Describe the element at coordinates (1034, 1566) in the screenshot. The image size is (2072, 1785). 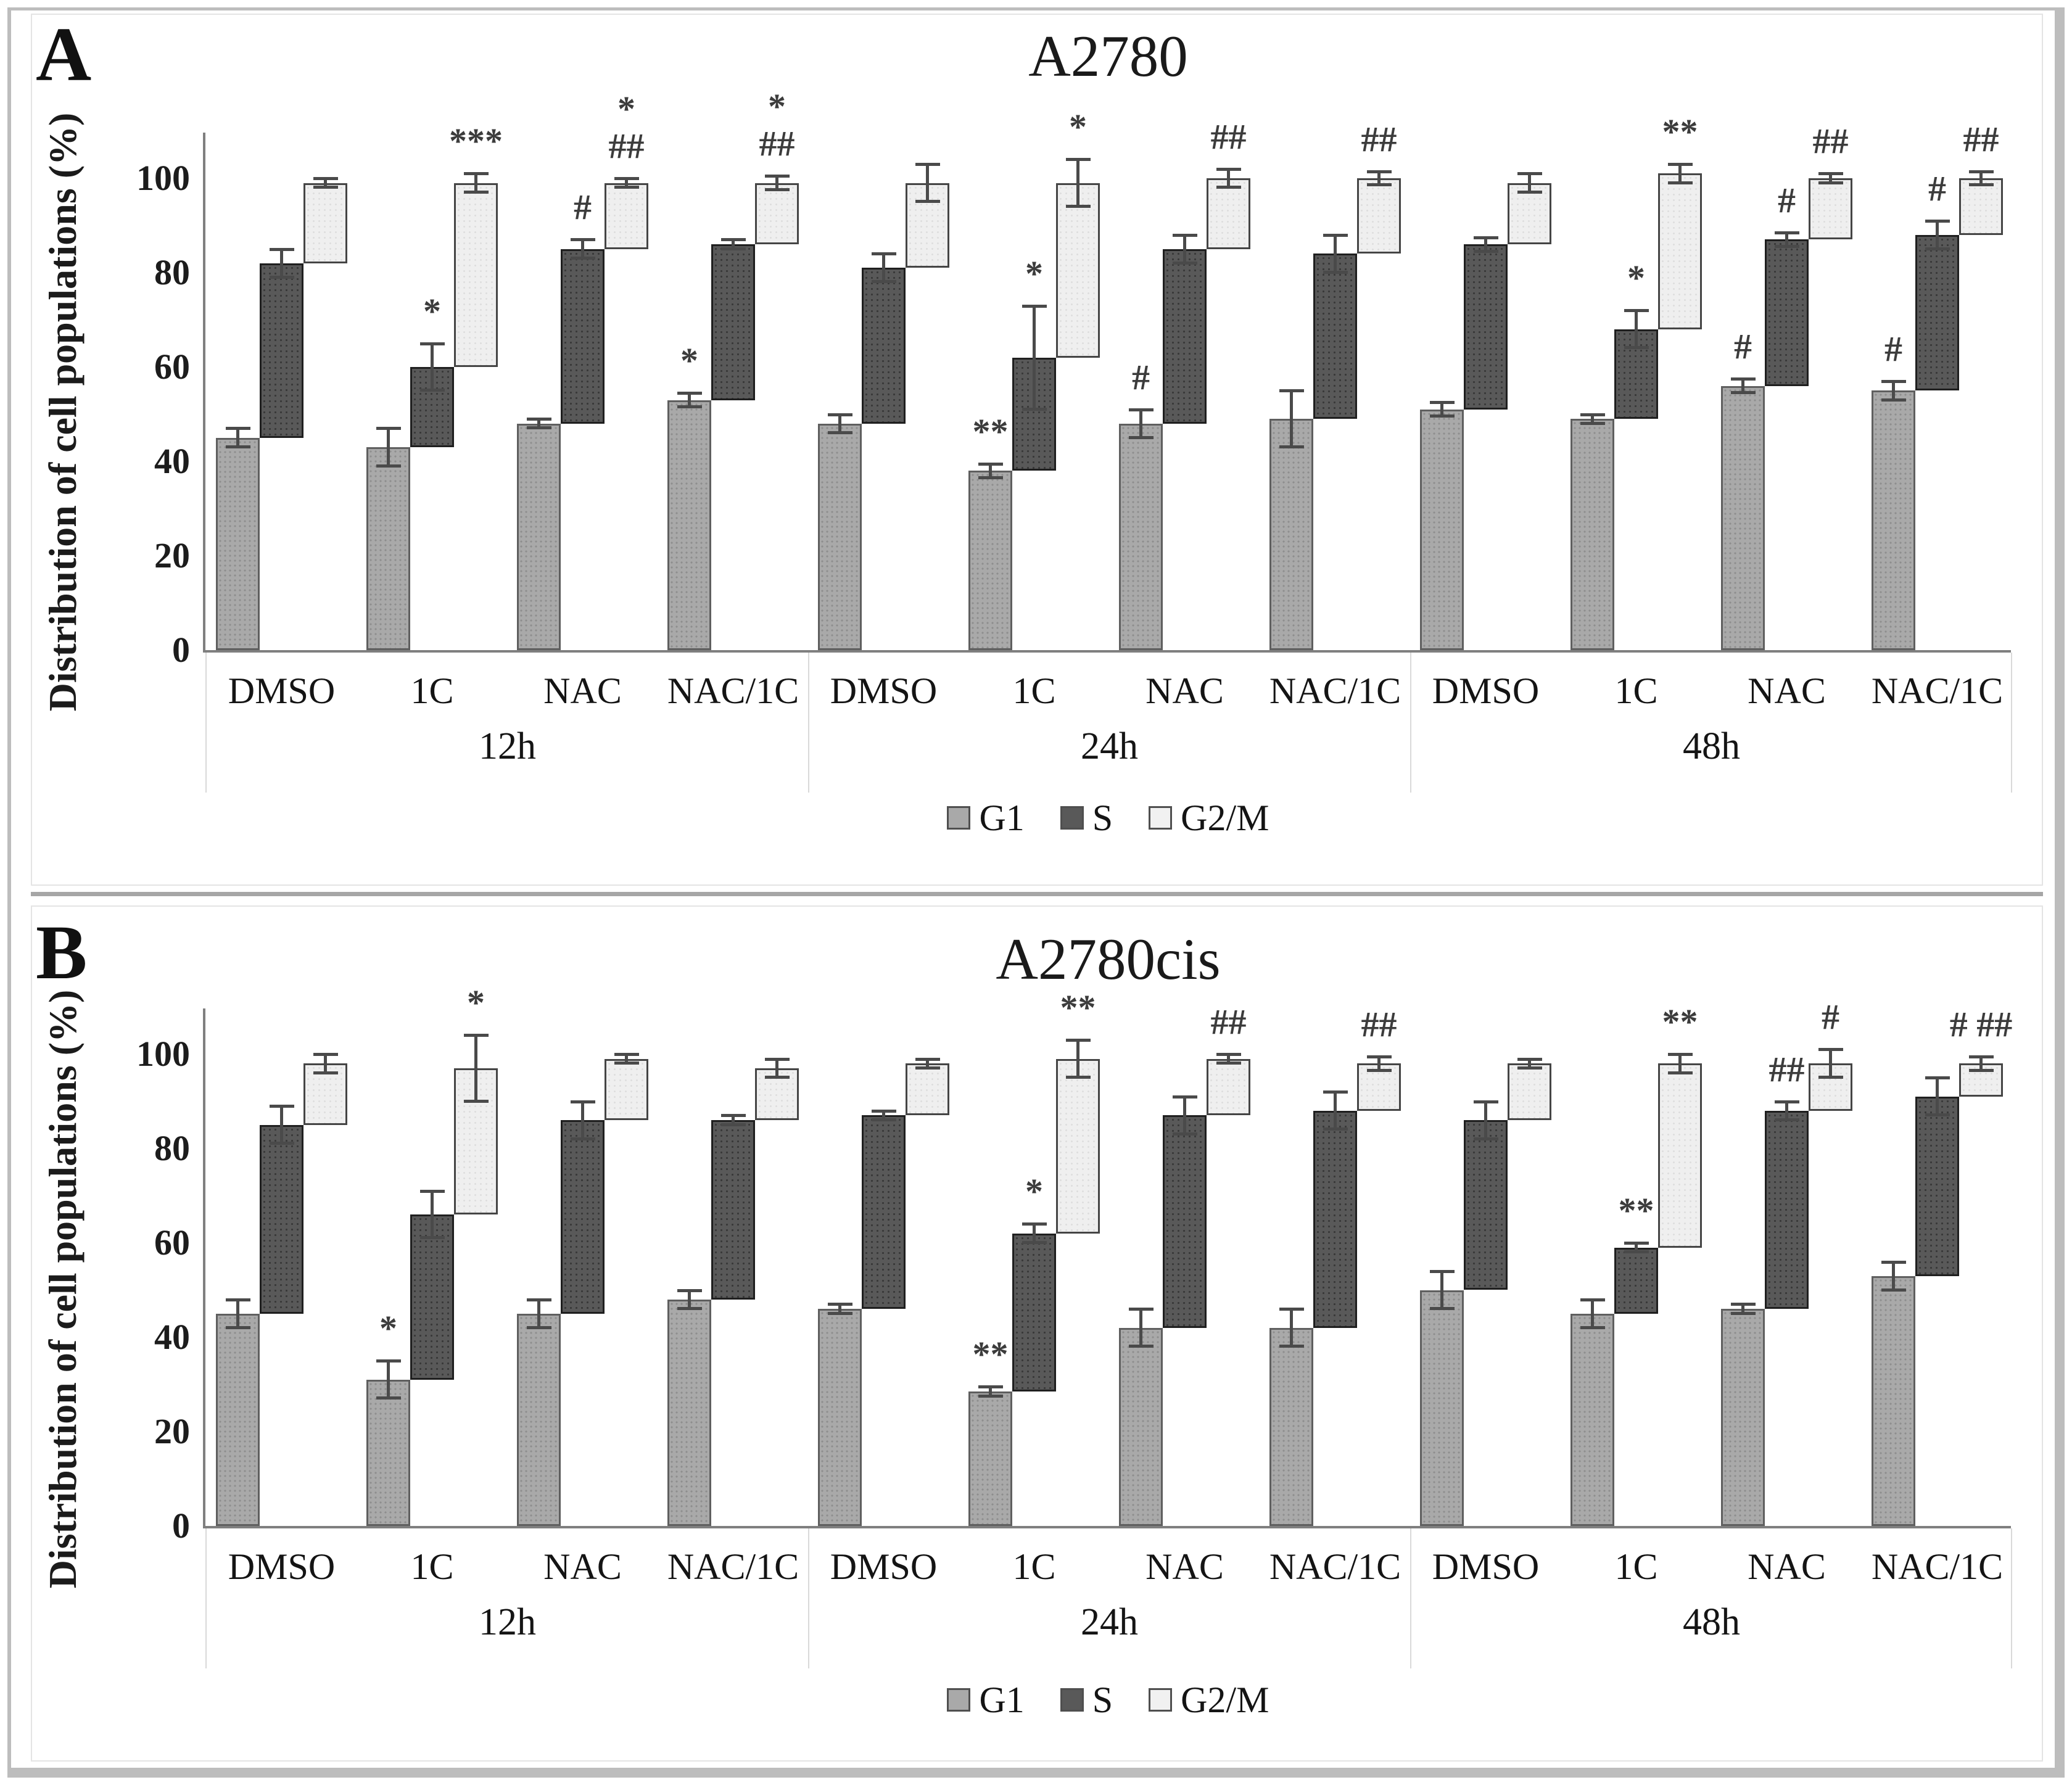
I see `treatment-label: 1C` at that location.